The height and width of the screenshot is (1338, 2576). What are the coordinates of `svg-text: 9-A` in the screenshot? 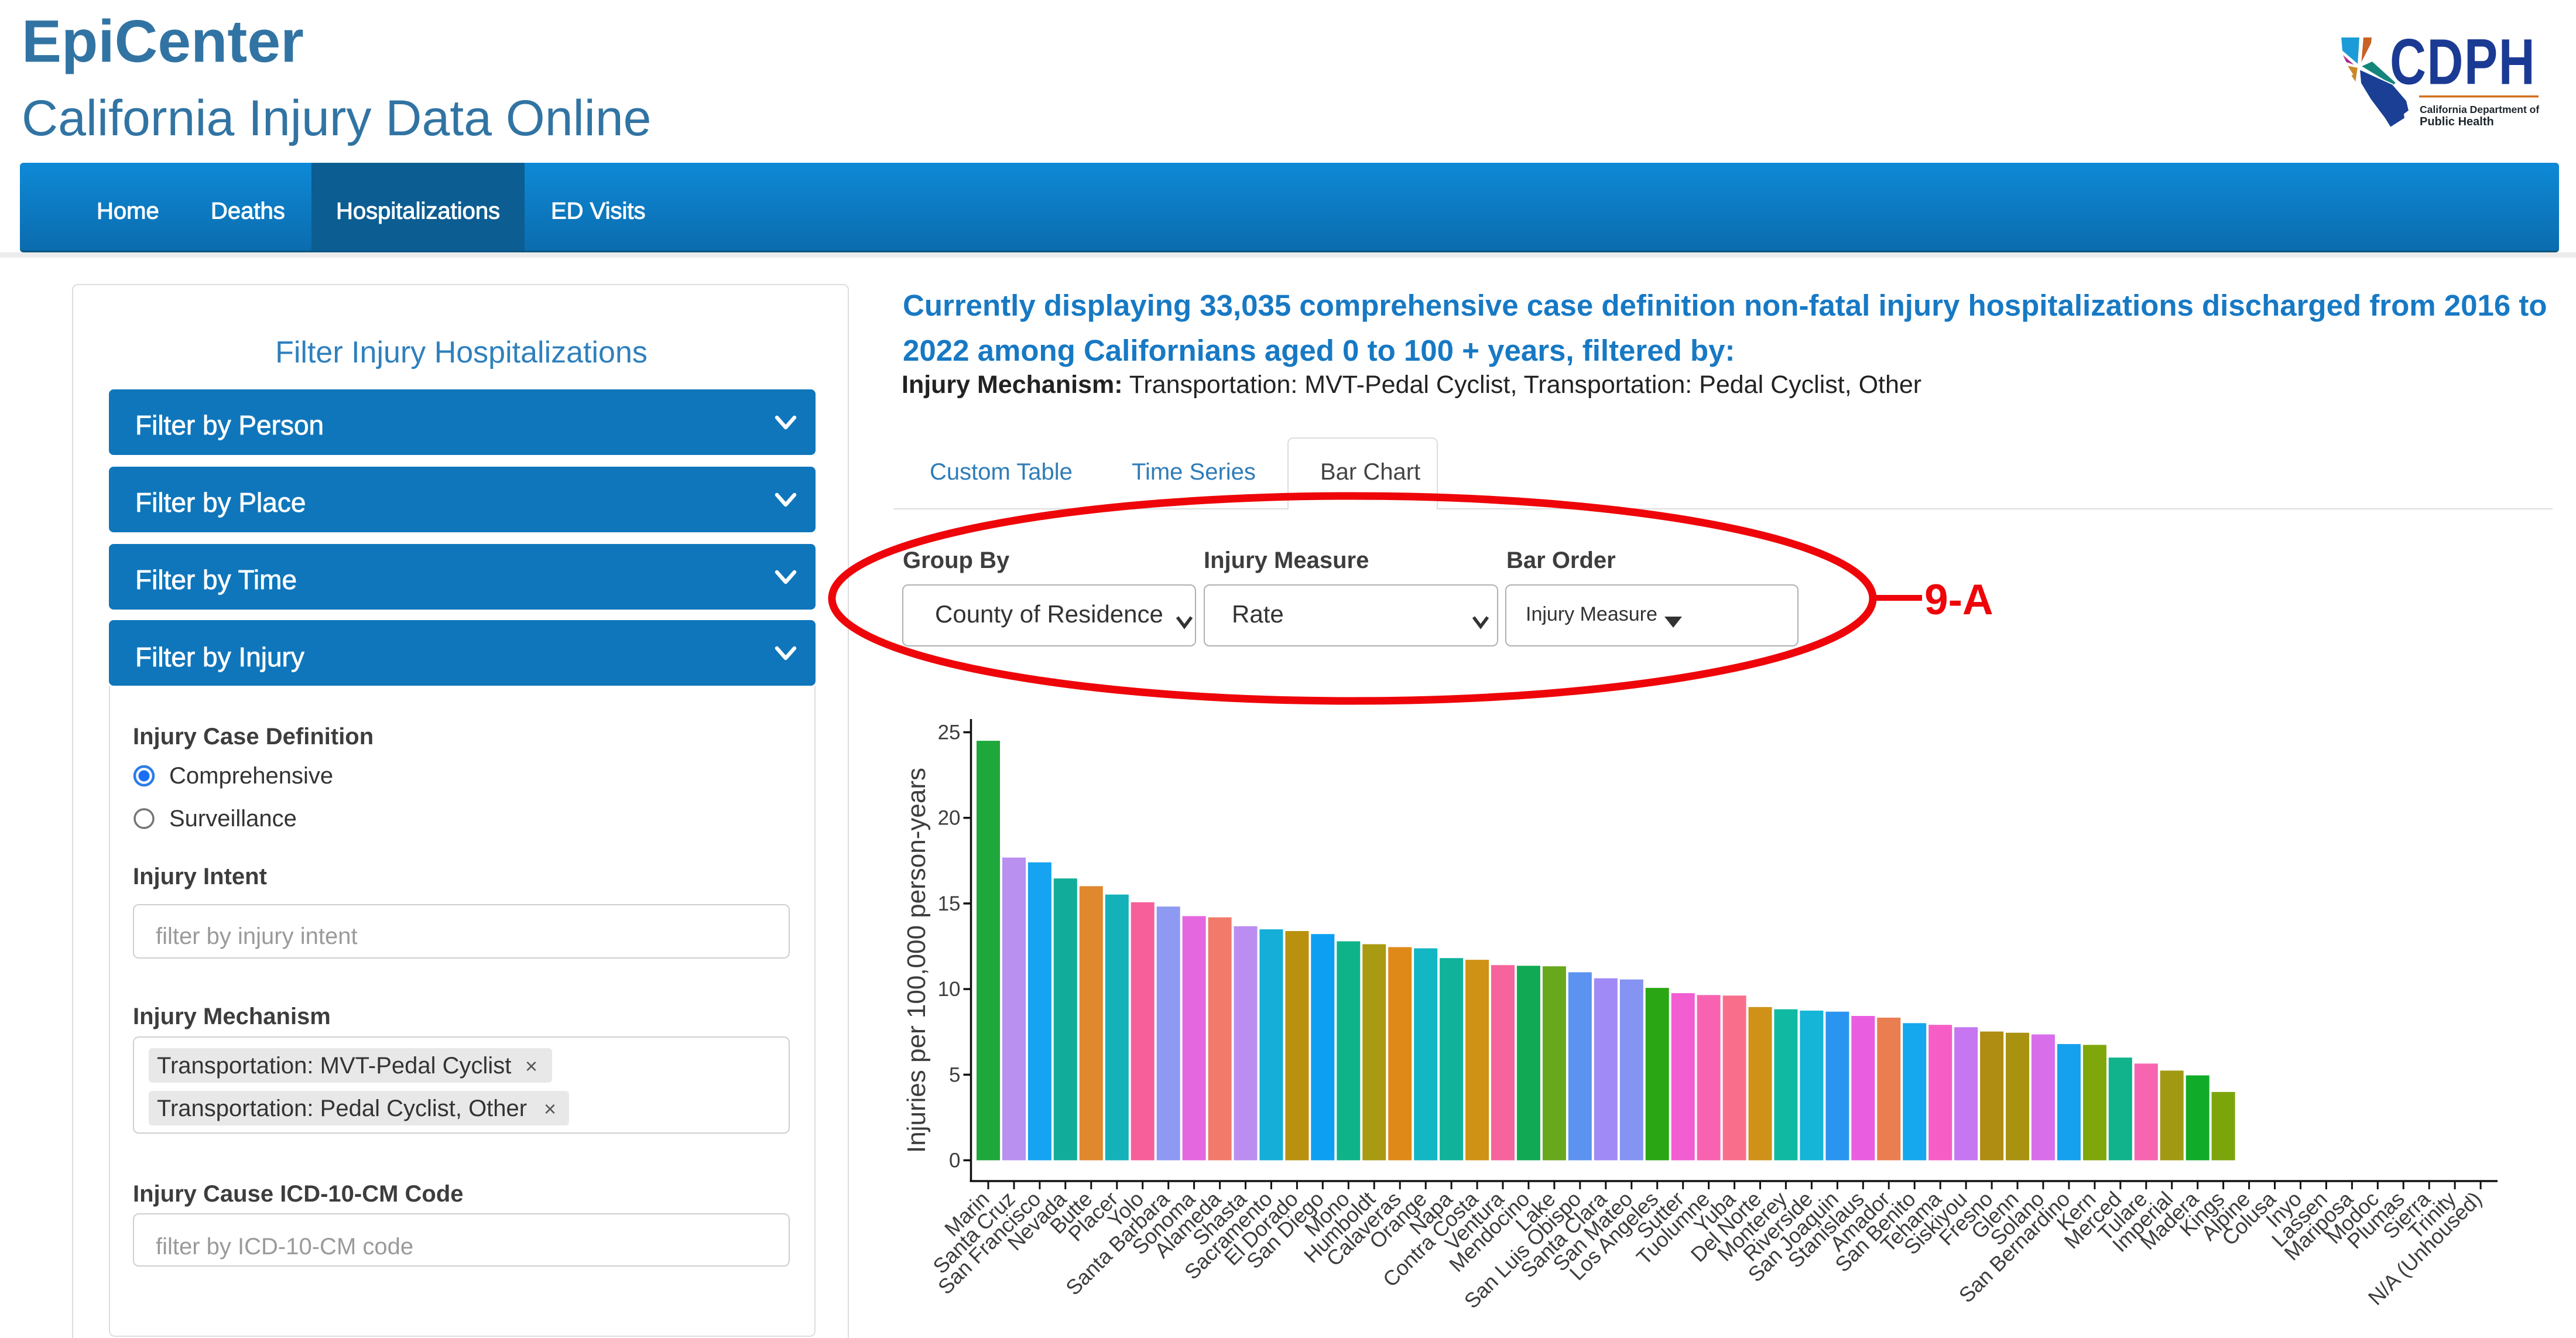 It's located at (1958, 600).